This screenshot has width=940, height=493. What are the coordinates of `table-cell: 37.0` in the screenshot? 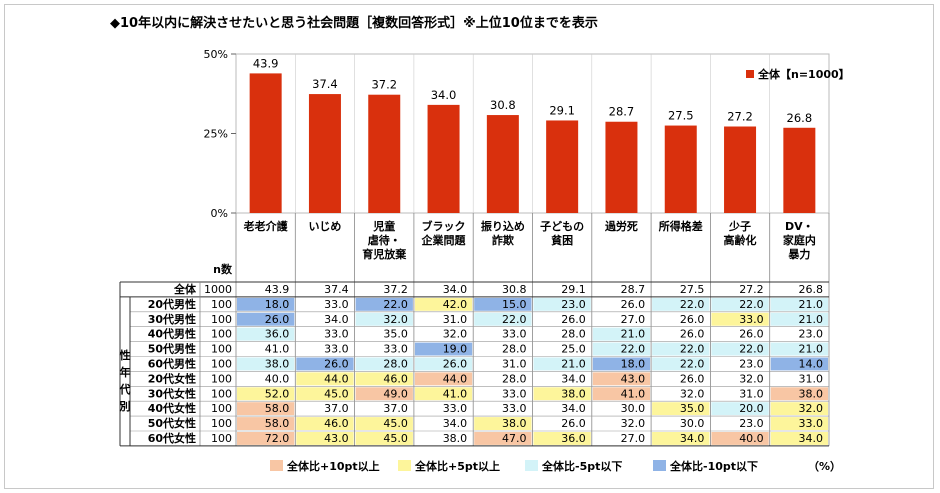 It's located at (336, 408).